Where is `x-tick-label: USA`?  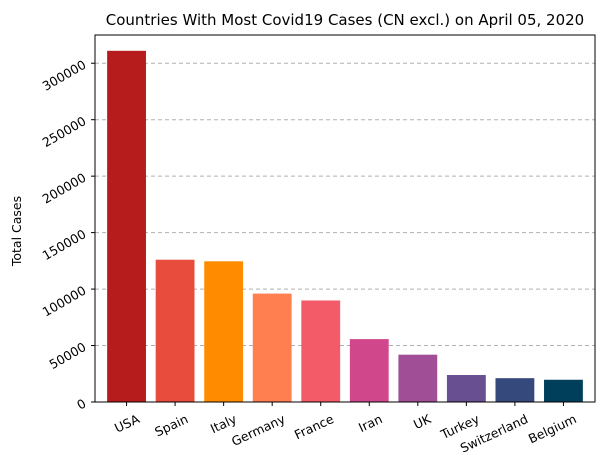
x-tick-label: USA is located at coordinates (127, 423).